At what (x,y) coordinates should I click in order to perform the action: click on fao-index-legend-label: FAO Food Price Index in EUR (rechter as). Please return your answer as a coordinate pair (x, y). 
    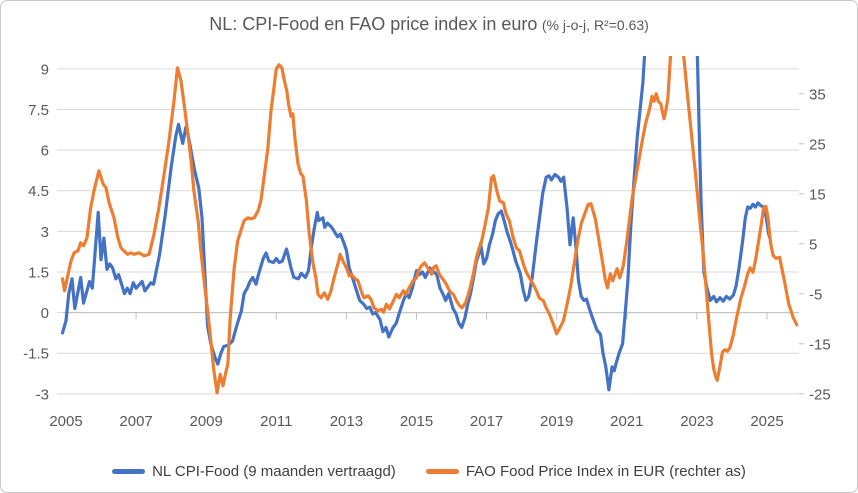
    Looking at the image, I should click on (605, 471).